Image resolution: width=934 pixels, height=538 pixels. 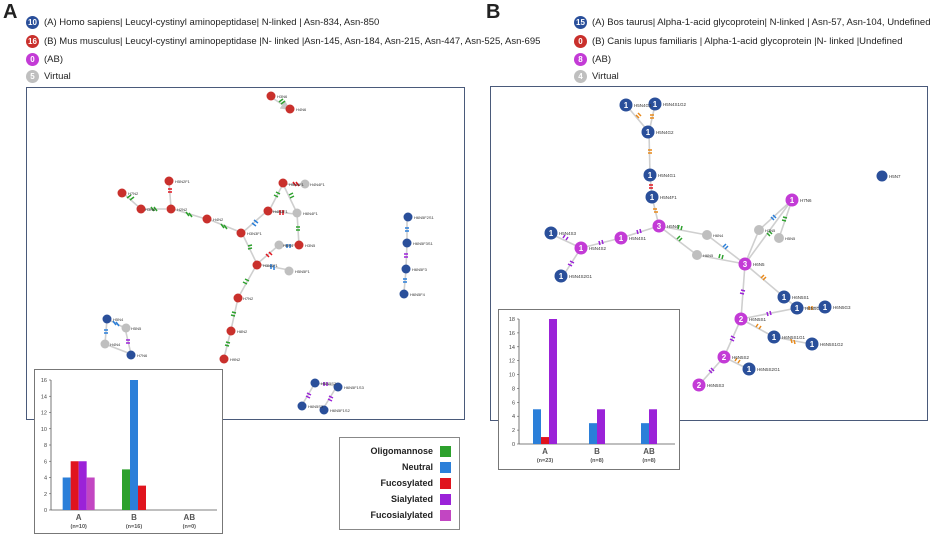 I want to click on node-h5n4g2: 1 H5N4G2, so click(x=658, y=132).